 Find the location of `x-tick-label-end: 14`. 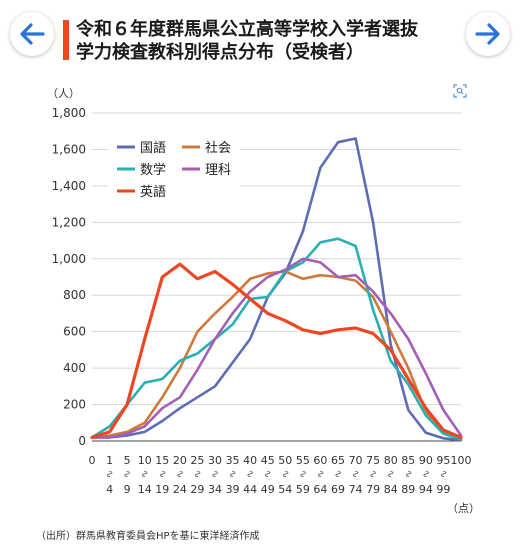

x-tick-label-end: 14 is located at coordinates (145, 489).